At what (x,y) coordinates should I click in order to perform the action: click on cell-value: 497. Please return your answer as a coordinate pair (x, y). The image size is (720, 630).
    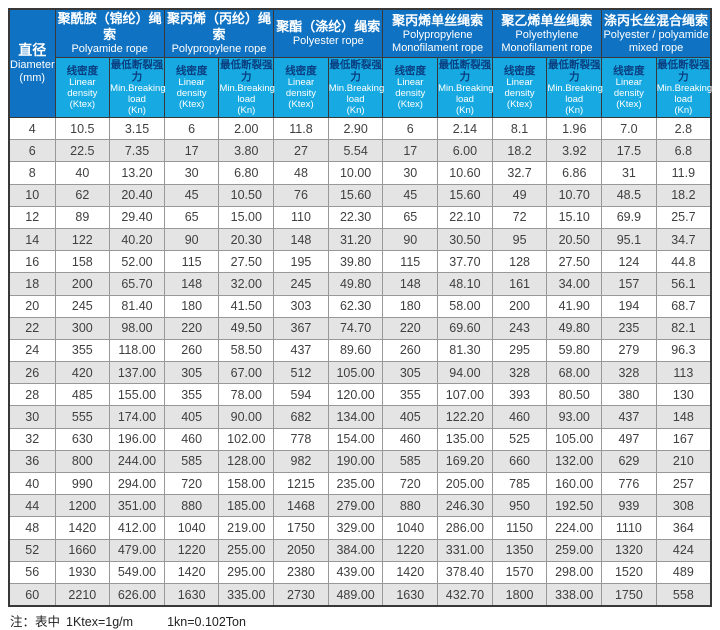
    Looking at the image, I should click on (629, 439).